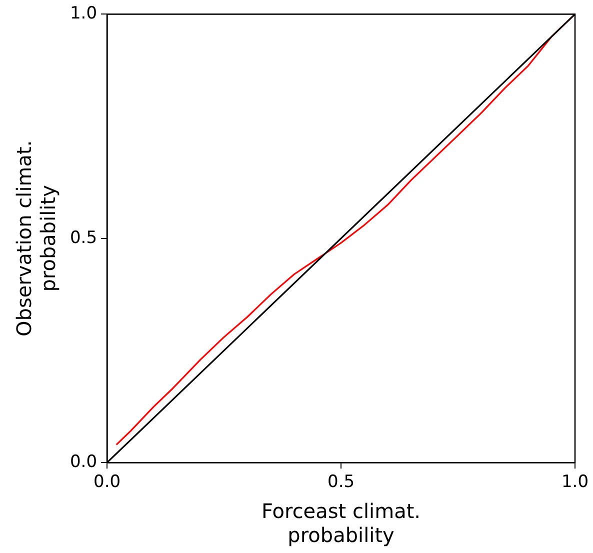  Describe the element at coordinates (84, 462) in the screenshot. I see `y-tick-label: 0.0` at that location.